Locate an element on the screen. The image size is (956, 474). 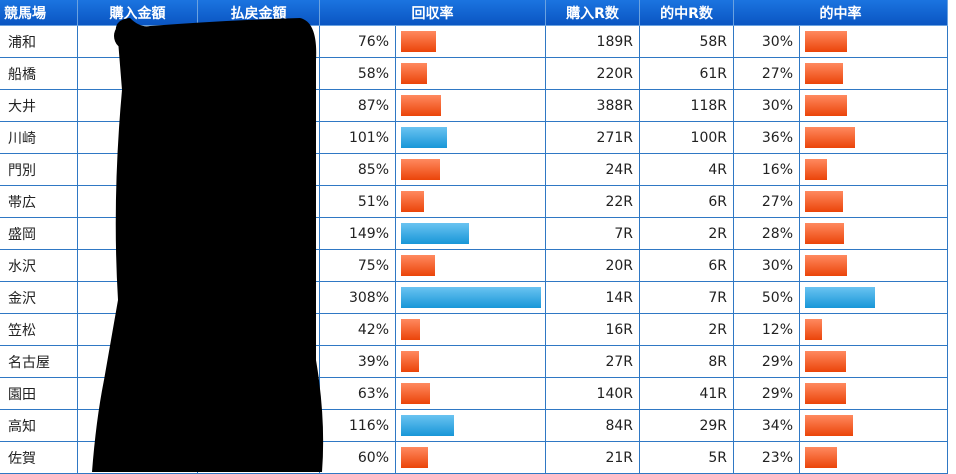
recovery-rate: 87% is located at coordinates (358, 106).